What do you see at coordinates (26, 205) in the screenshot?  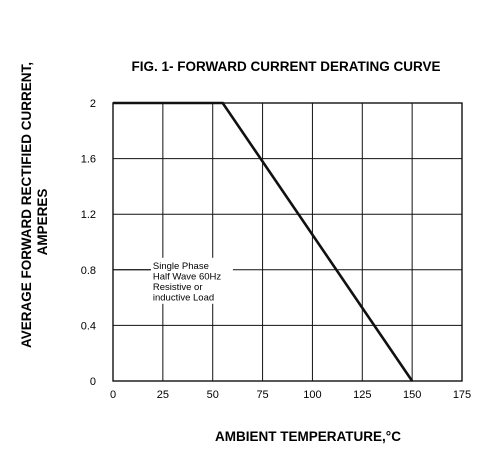 I see `y-axis-label-line: AVERAGE FORWARD RECTIFIED CURRENT,` at bounding box center [26, 205].